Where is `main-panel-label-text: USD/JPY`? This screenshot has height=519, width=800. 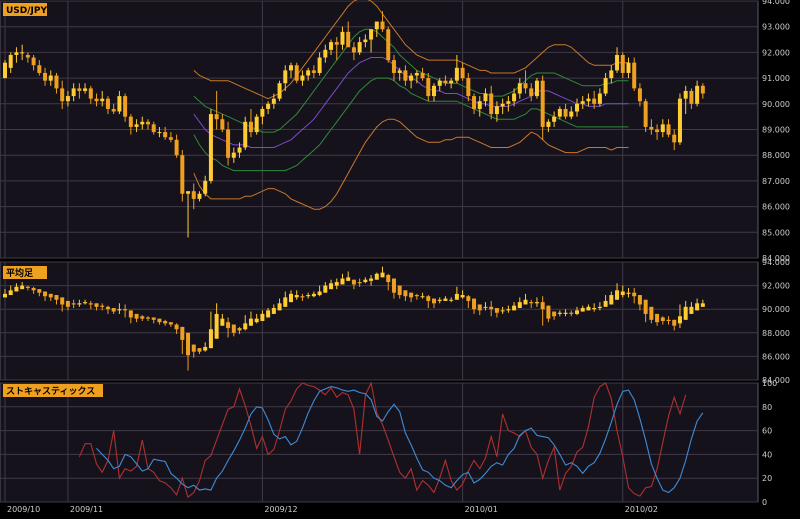 main-panel-label-text: USD/JPY is located at coordinates (26, 11).